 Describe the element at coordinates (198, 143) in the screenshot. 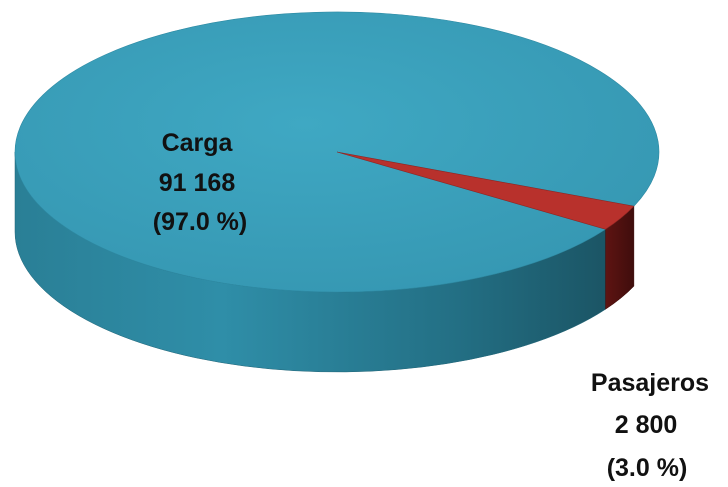

I see `slice-label-carga: Carga` at that location.